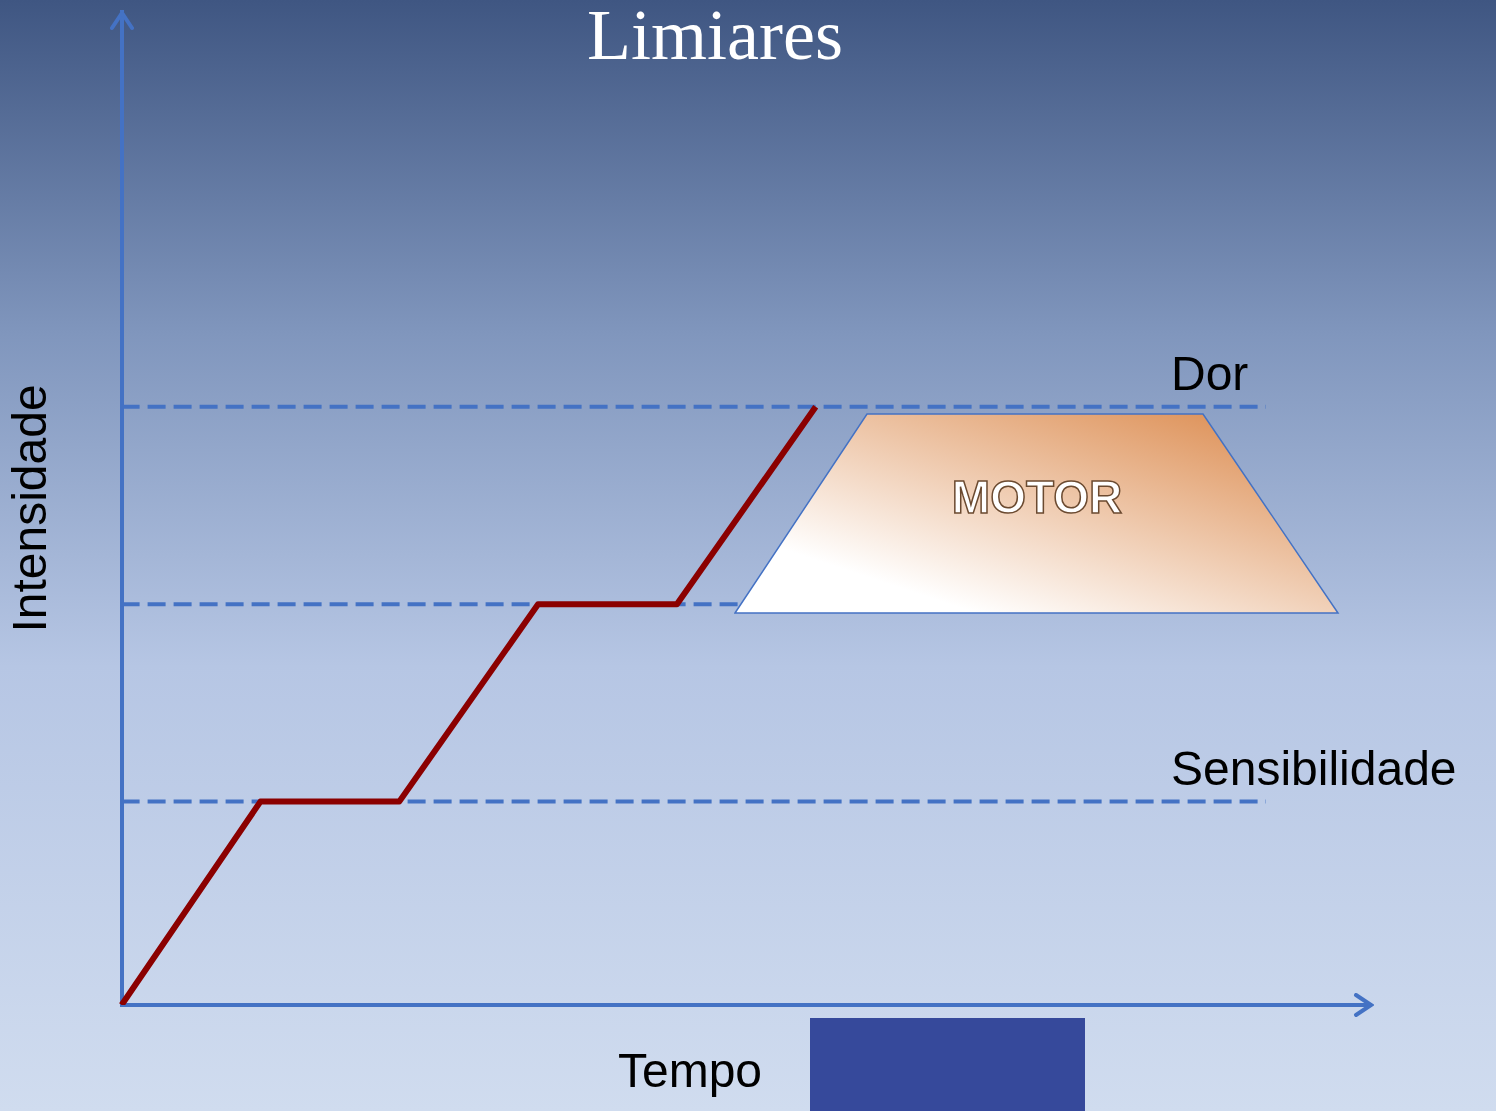 Image resolution: width=1496 pixels, height=1111 pixels. Describe the element at coordinates (30, 508) in the screenshot. I see `y-axis-title: Intensidade` at that location.